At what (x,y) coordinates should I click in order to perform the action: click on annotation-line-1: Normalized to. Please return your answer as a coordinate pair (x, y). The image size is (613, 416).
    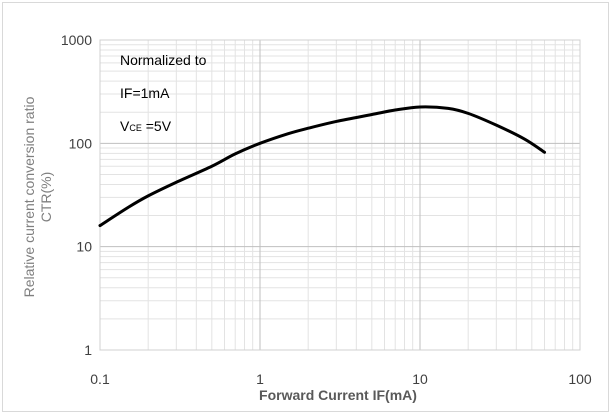
    Looking at the image, I should click on (163, 60).